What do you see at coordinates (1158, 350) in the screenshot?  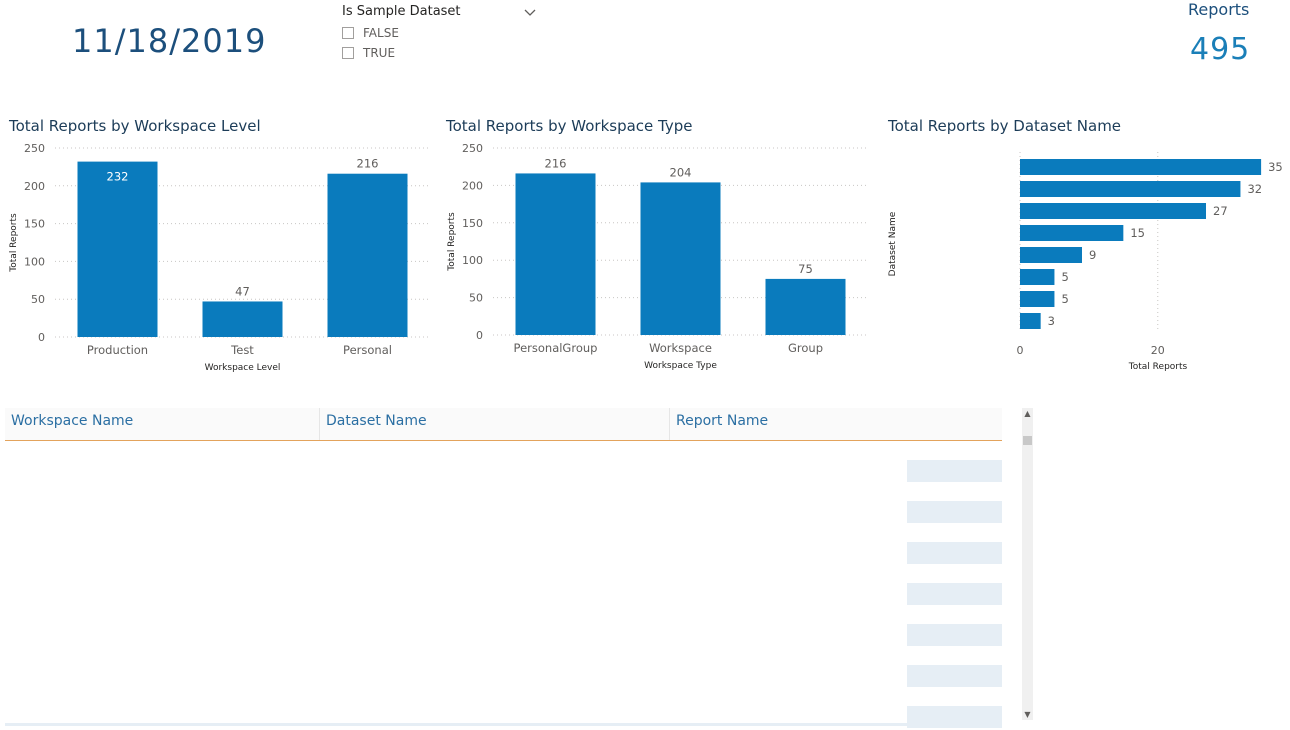 I see `x-tick-label: 20` at bounding box center [1158, 350].